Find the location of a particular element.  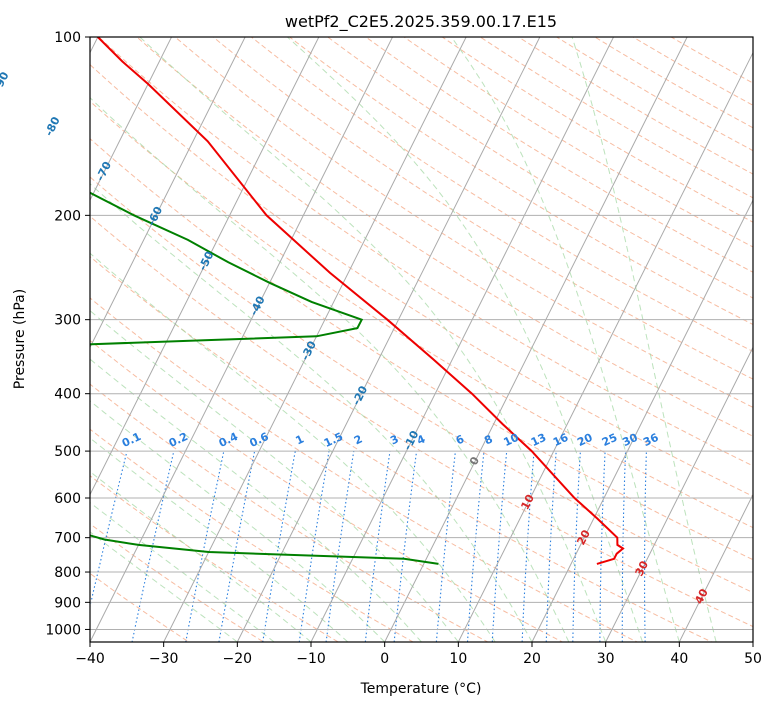

y-tick-label: 100 is located at coordinates (67, 38).